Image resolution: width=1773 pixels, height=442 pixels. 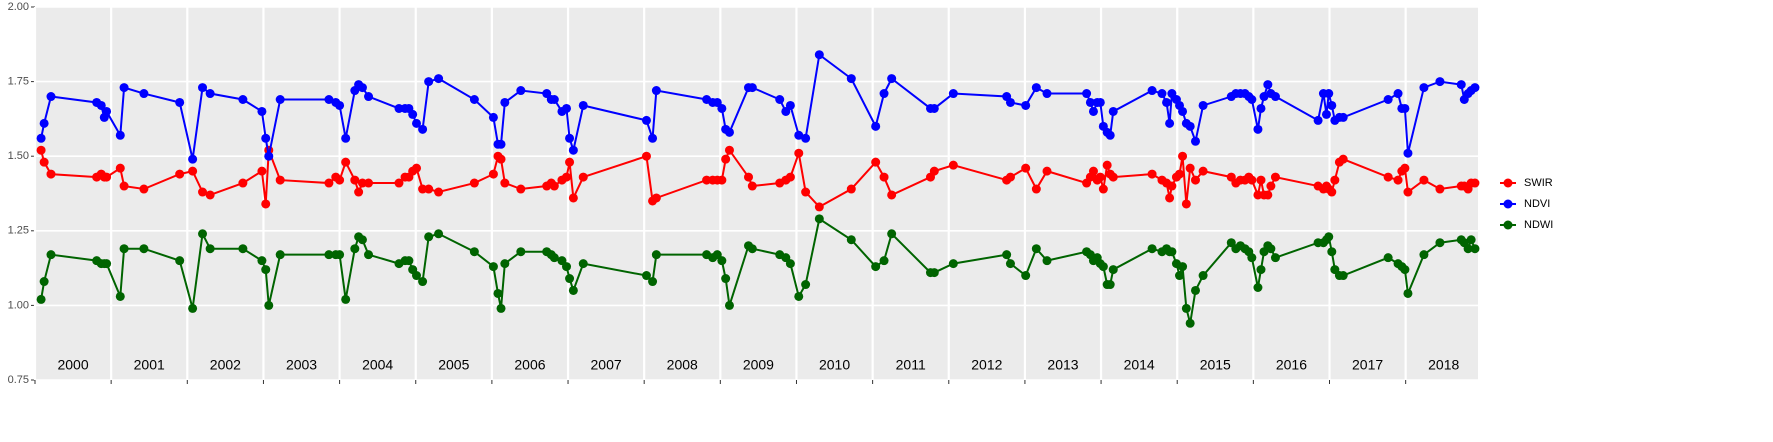 I want to click on x-tick-label: 2012, so click(x=986, y=365).